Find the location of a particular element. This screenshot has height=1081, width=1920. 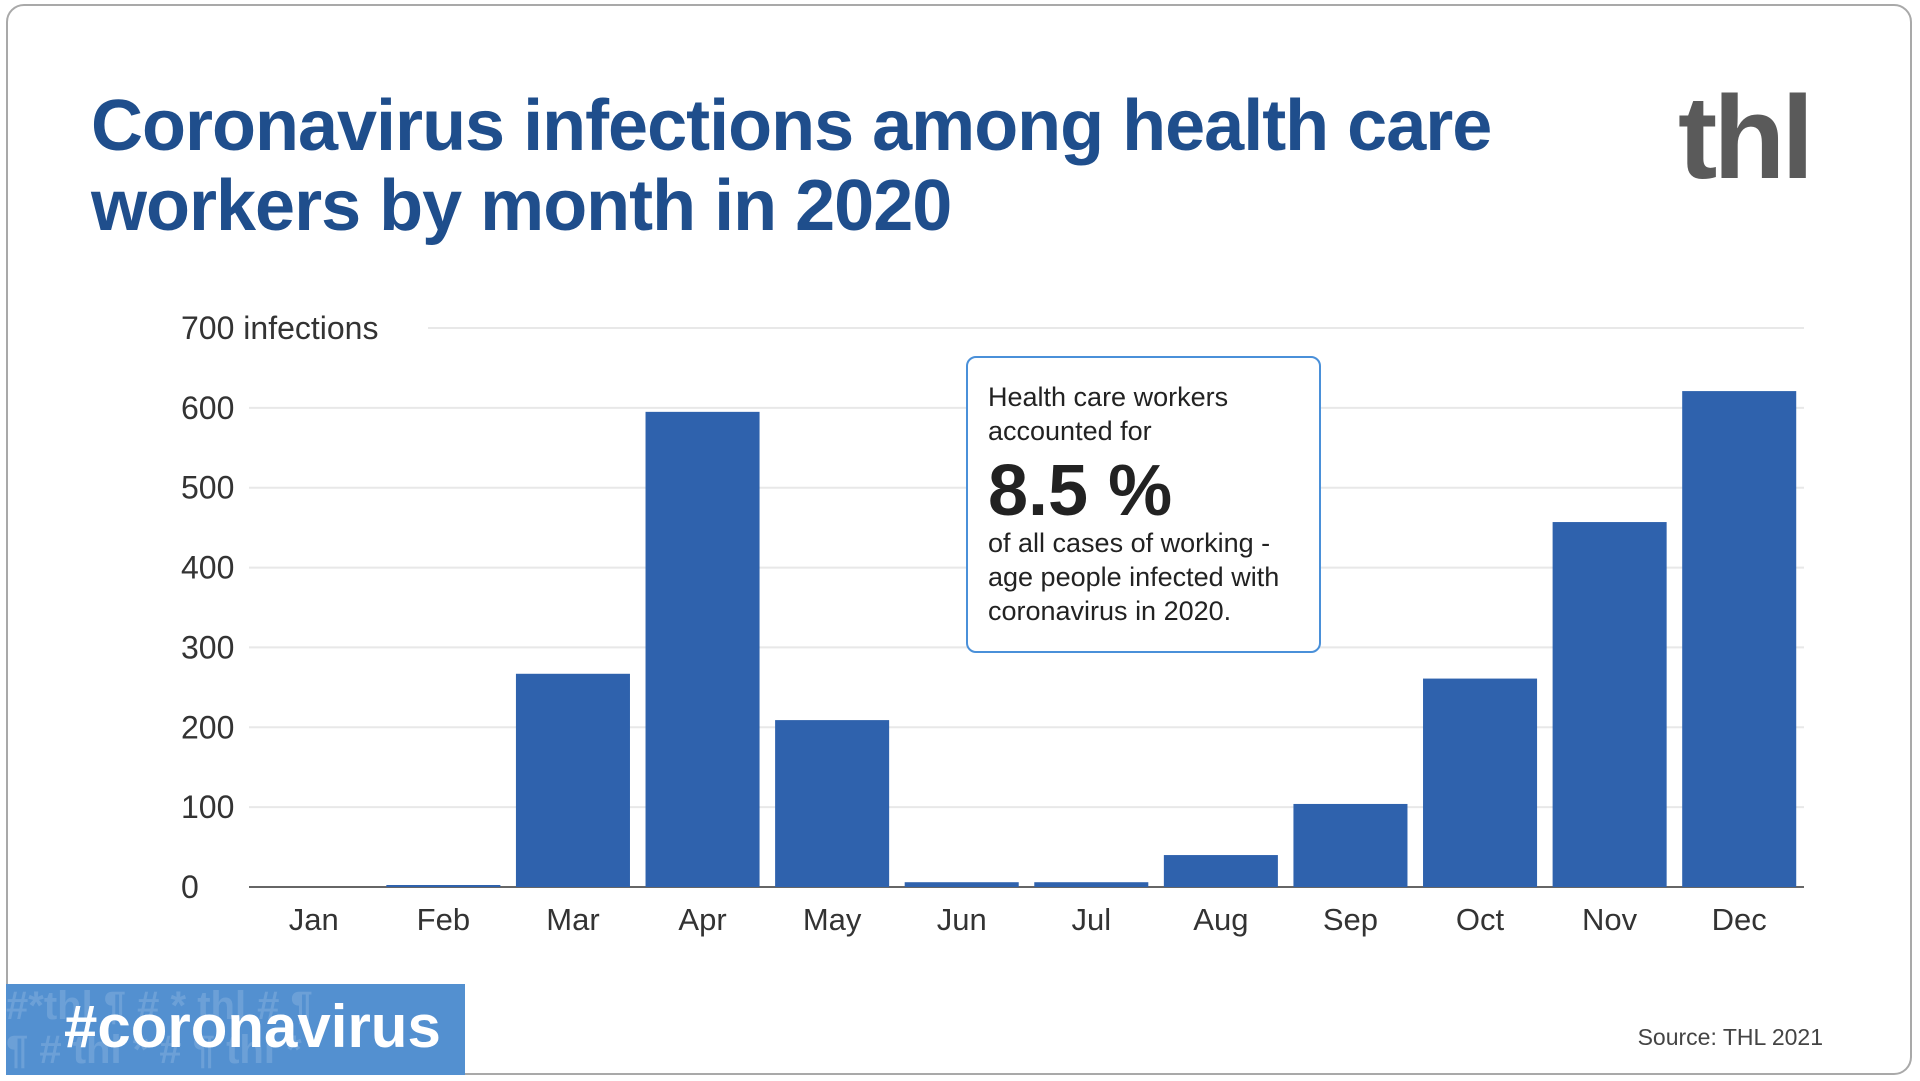

x-tick-label: Dec is located at coordinates (1739, 919).